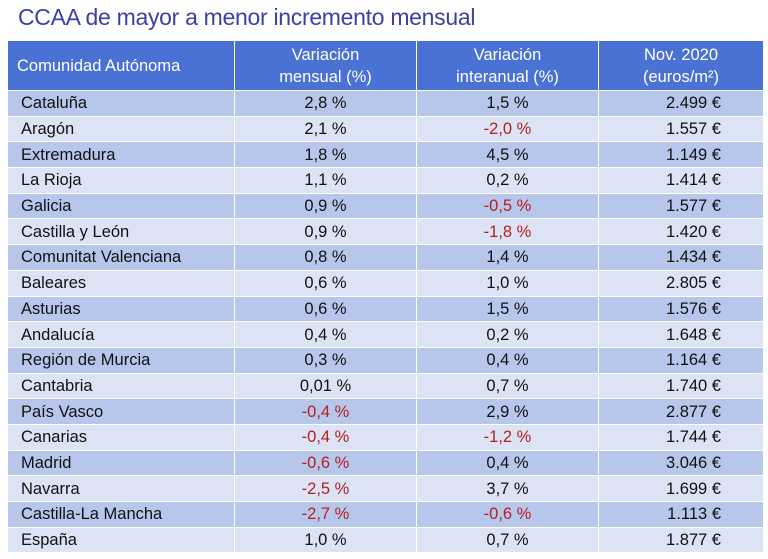  I want to click on monthly-variation-cell: 0,4 %, so click(325, 334).